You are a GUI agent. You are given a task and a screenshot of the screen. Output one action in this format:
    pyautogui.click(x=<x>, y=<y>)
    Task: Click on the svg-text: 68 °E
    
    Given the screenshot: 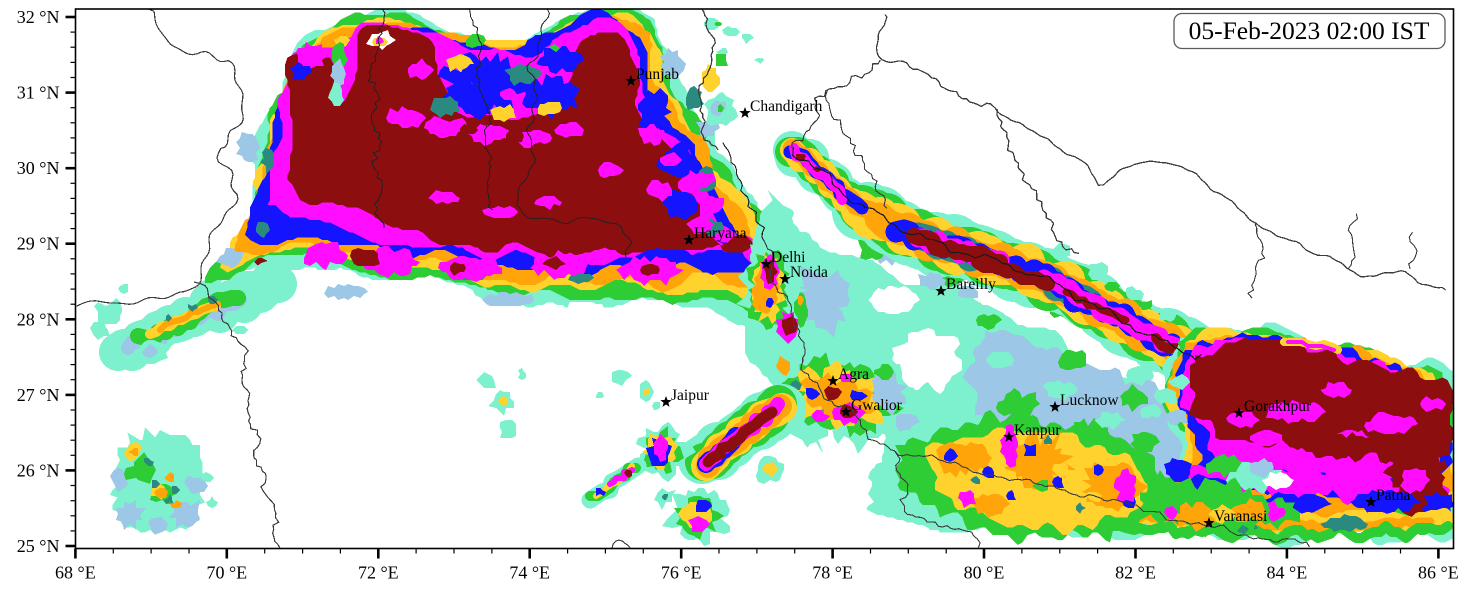 What is the action you would take?
    pyautogui.click(x=75, y=573)
    